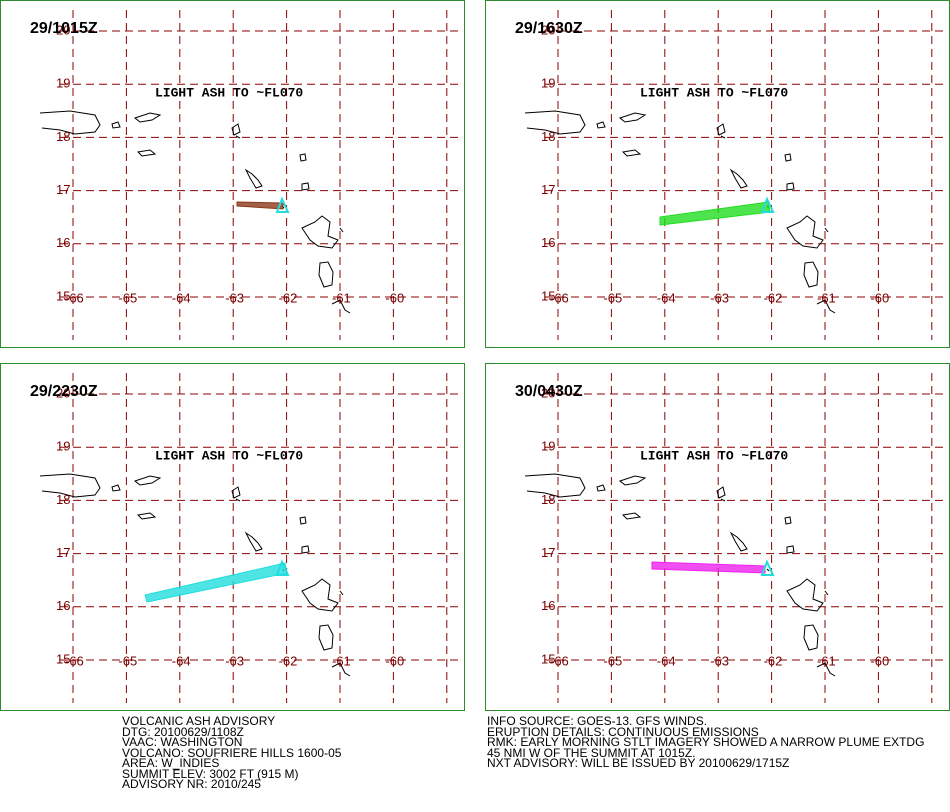 This screenshot has width=950, height=812. What do you see at coordinates (183, 731) in the screenshot?
I see `advisory-line: DTG: 20100629/1108Z` at bounding box center [183, 731].